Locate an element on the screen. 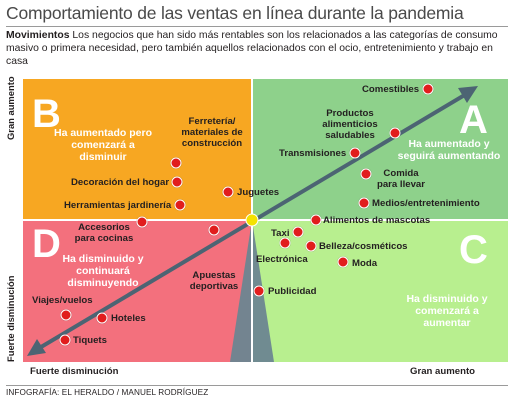 The width and height of the screenshot is (514, 400). label-alimentos-mascotas: Alimentos de mascotas is located at coordinates (377, 220).